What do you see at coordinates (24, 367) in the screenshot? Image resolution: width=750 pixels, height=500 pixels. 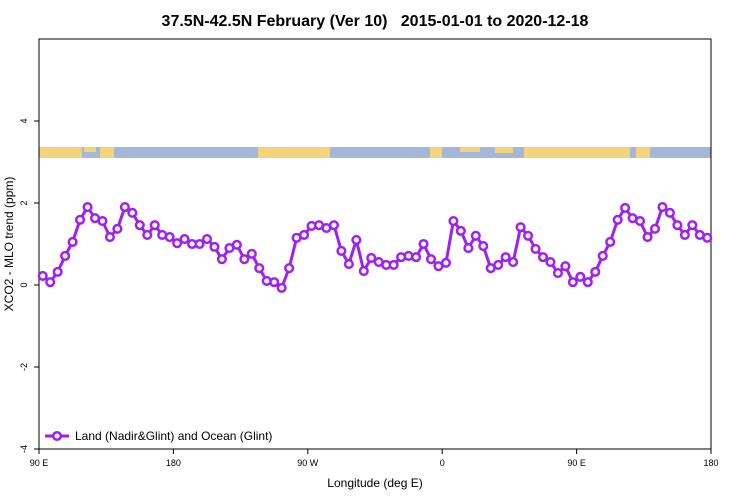 I see `y-tick-label: -2` at bounding box center [24, 367].